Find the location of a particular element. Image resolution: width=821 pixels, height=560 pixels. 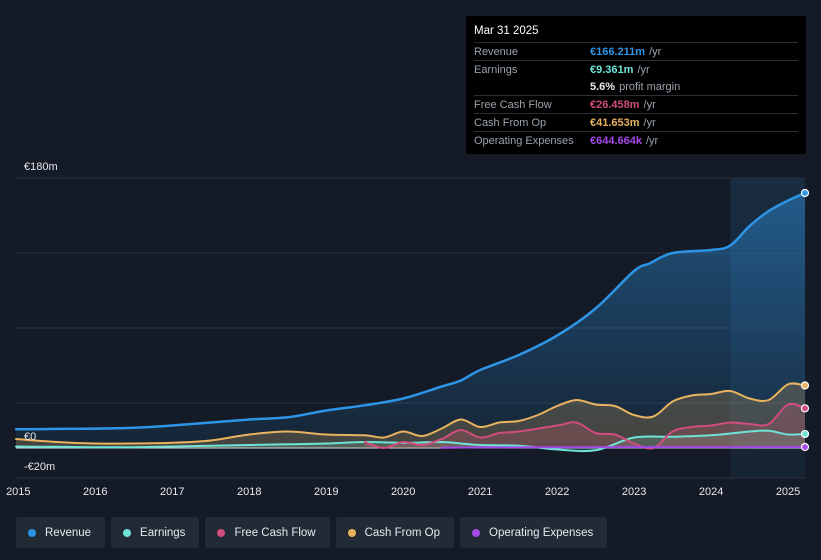

series-end-dots is located at coordinates (805, 320).